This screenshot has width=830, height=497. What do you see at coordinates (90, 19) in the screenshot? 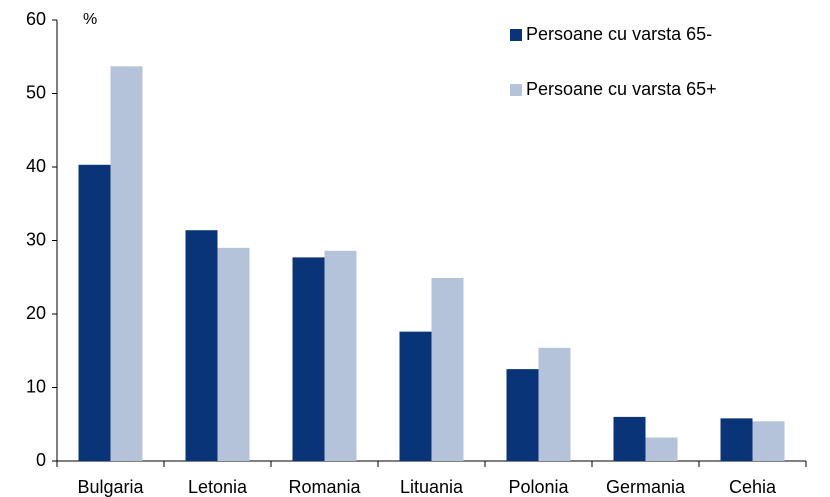
I see `y-axis-label: %` at bounding box center [90, 19].